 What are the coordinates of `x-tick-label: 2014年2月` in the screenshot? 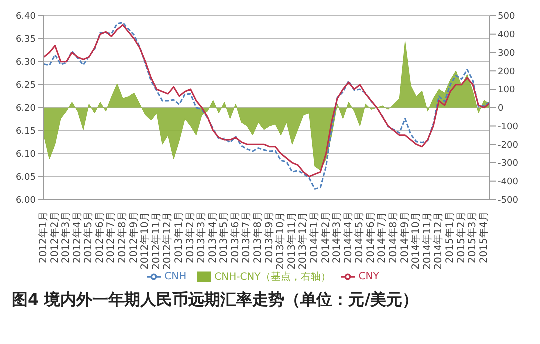 It's located at (326, 238).